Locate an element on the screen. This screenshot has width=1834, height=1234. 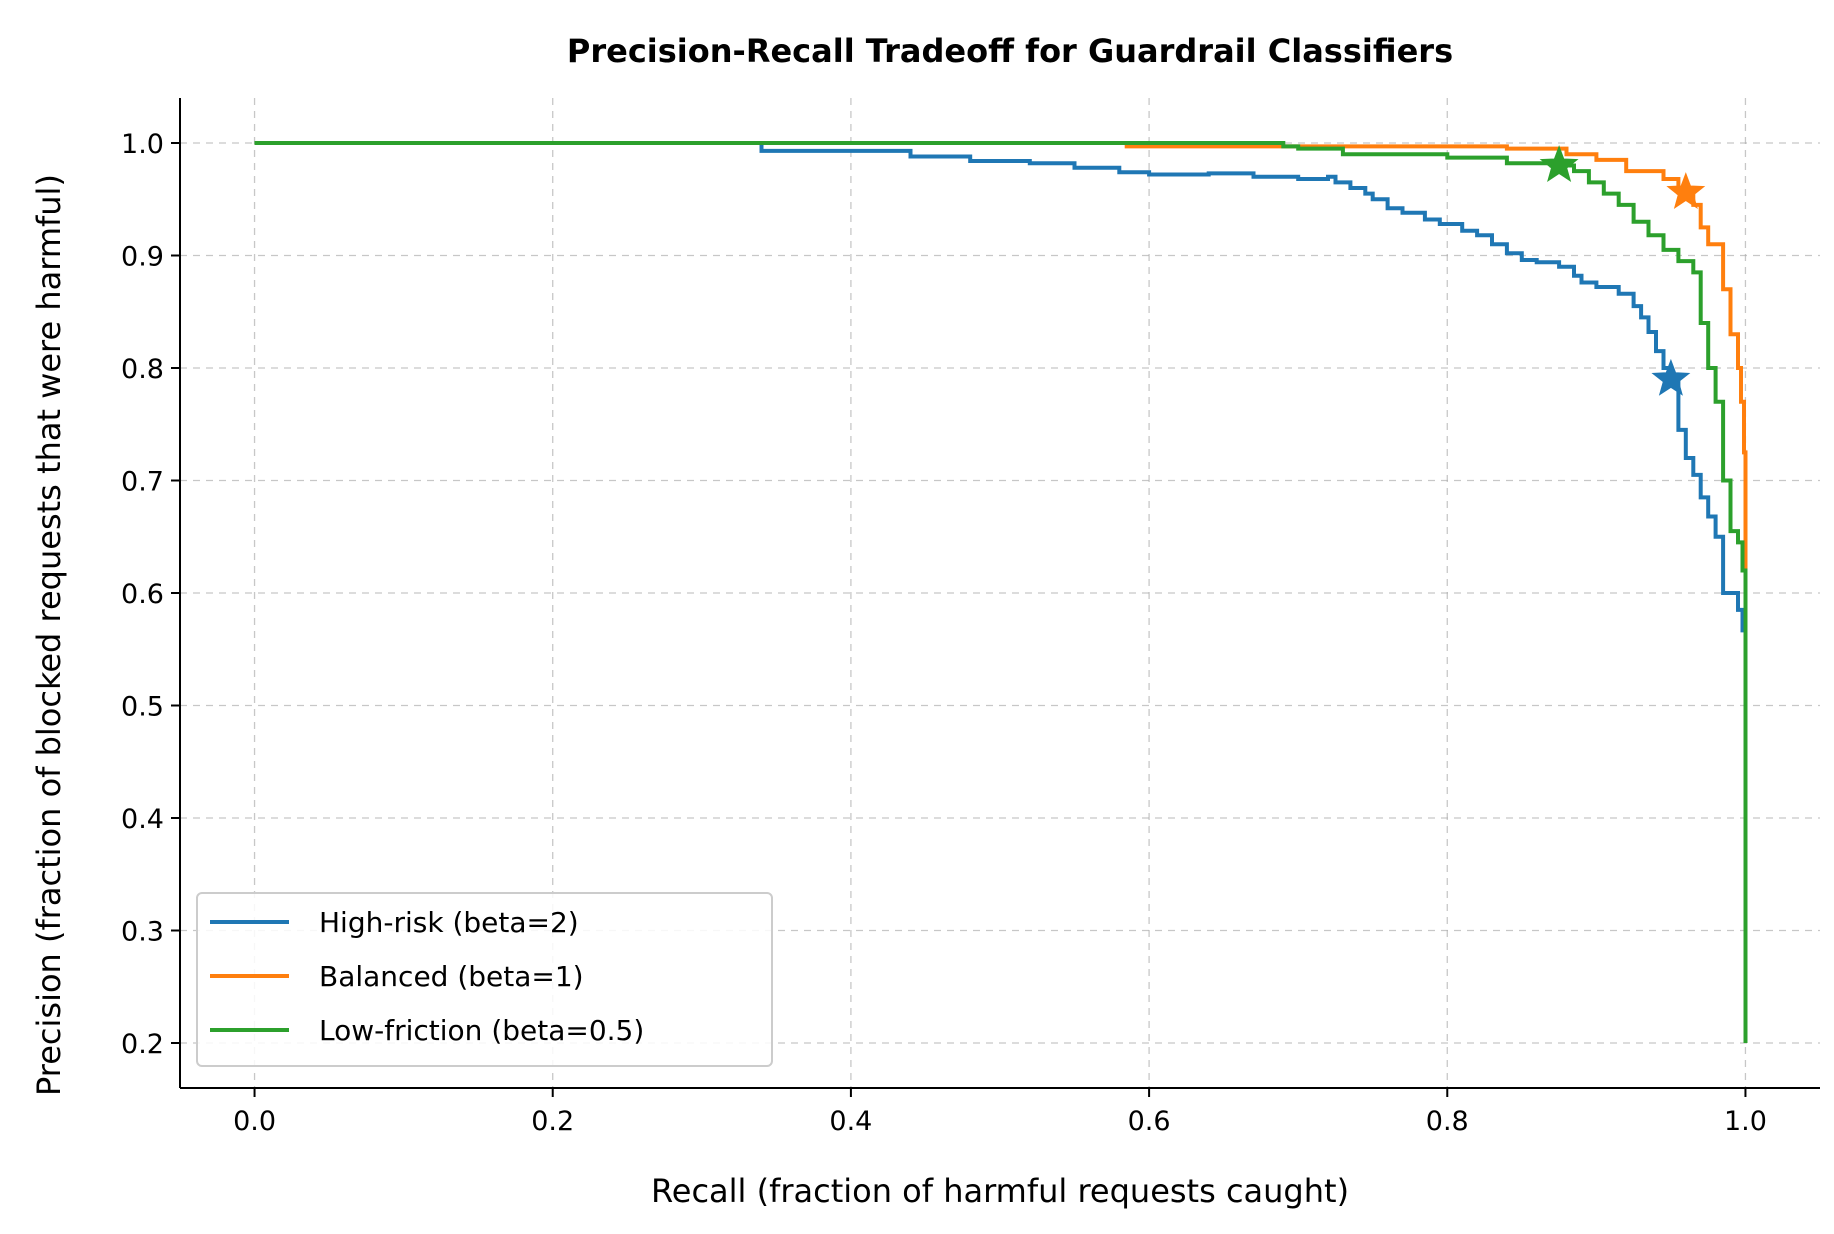
x-tick-label: 0.8 is located at coordinates (1447, 1121).